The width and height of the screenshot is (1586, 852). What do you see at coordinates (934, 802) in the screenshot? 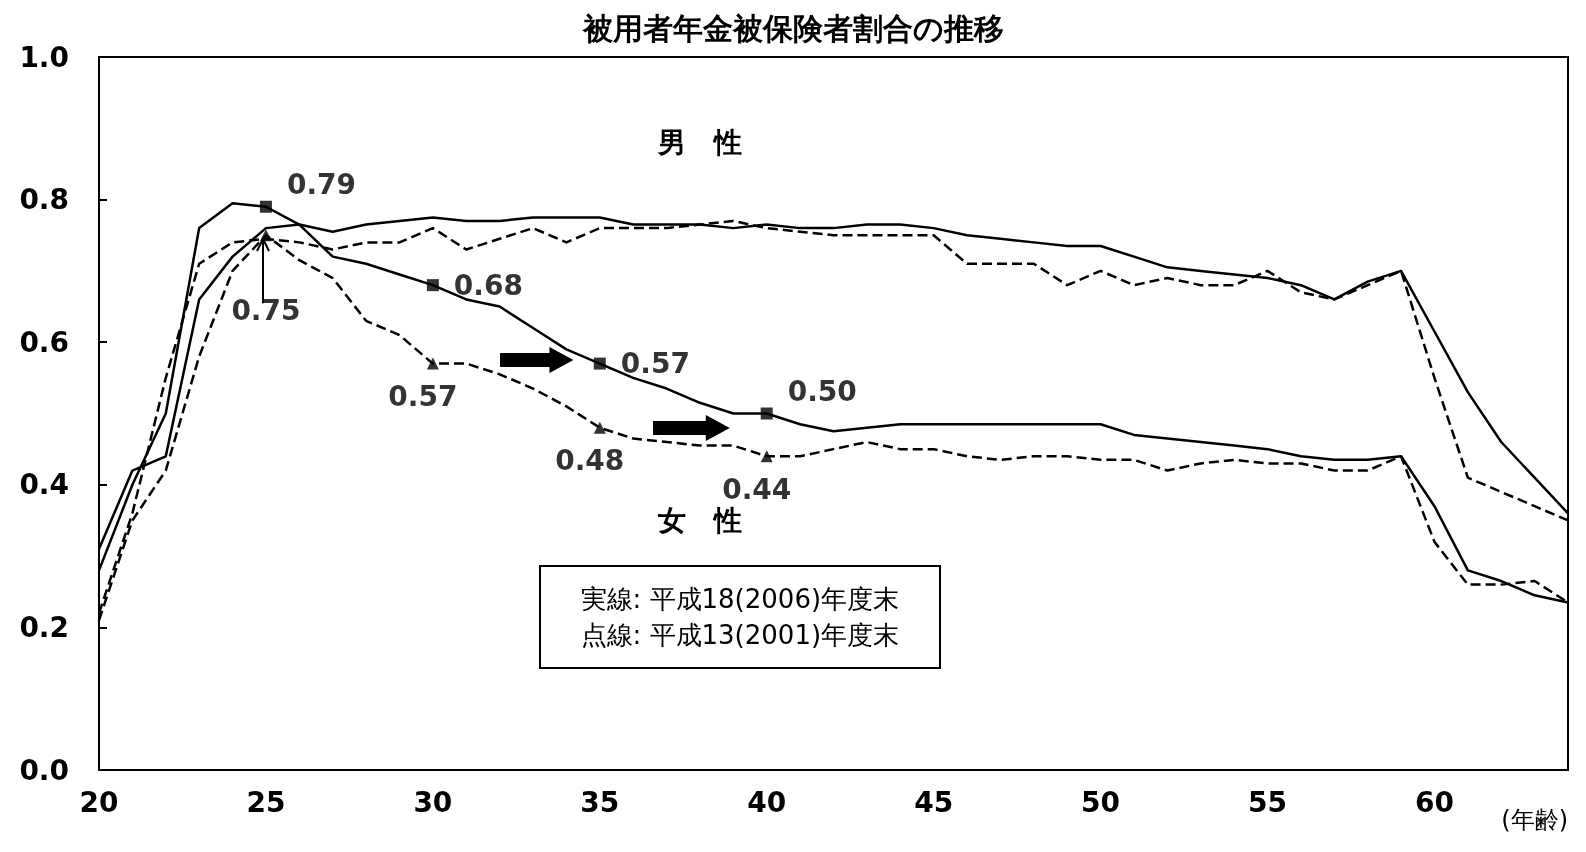
I see `x-tick-label: 45` at bounding box center [934, 802].